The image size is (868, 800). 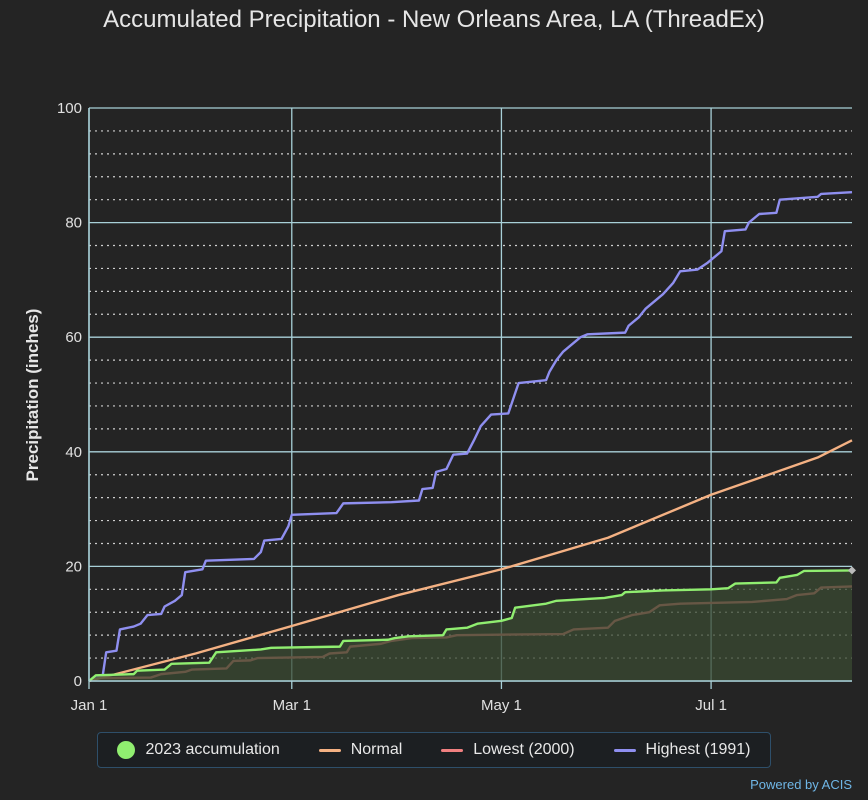 I want to click on series-area-2023-accumulation, so click(x=470, y=625).